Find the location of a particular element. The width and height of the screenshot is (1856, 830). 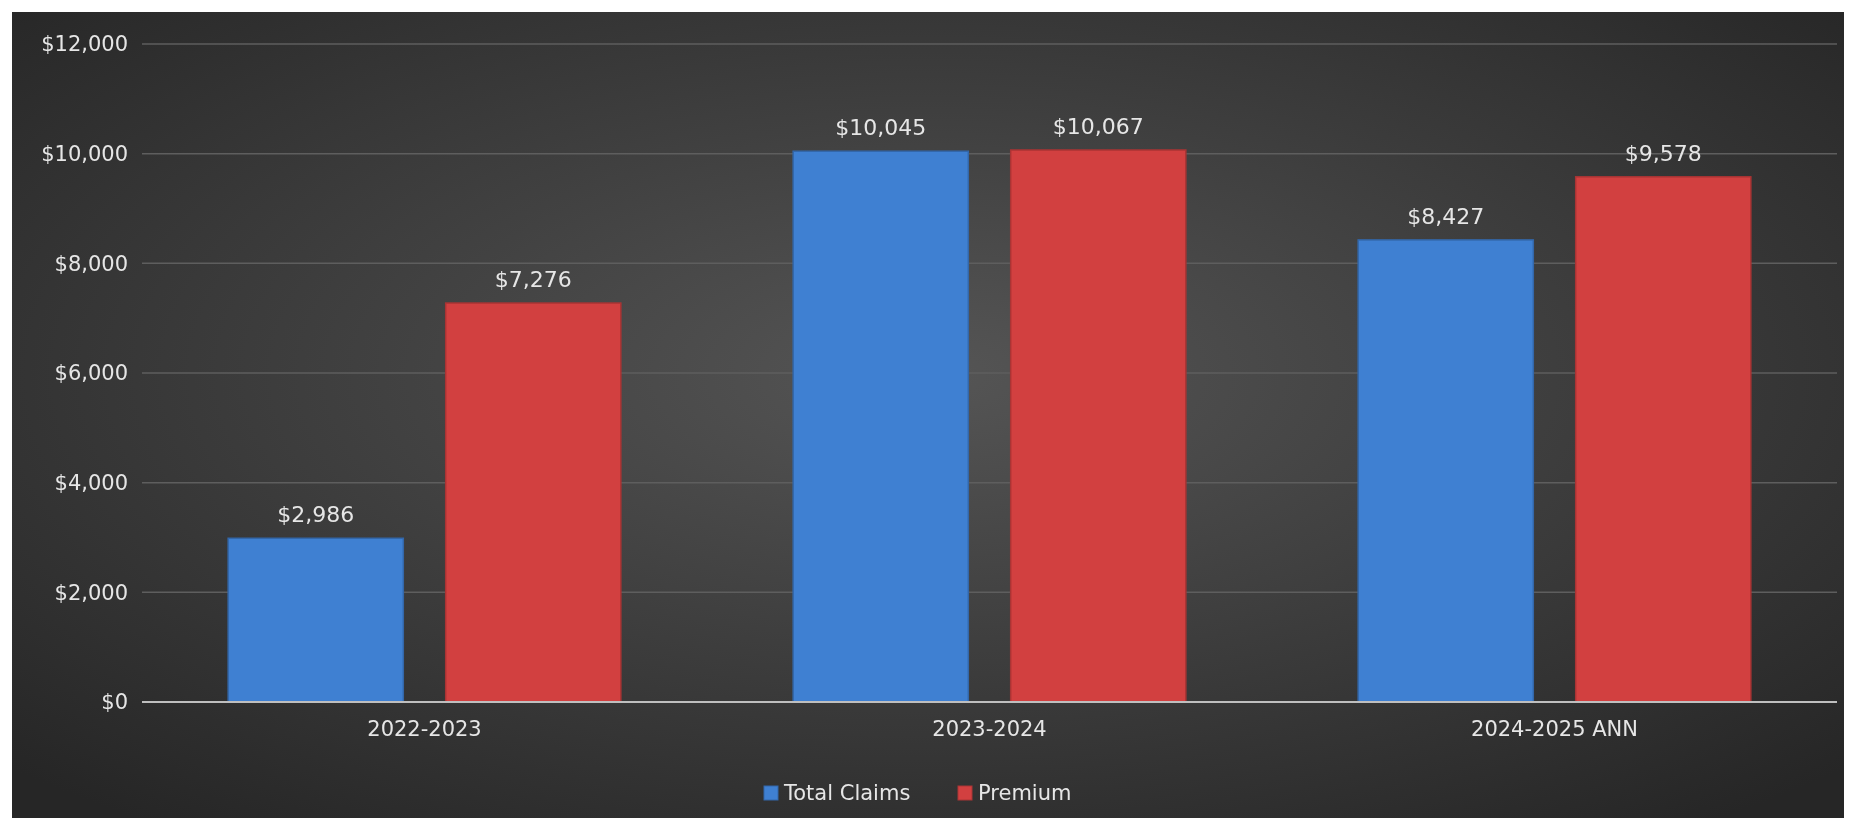

y-tick-label: $6,000 is located at coordinates (91, 373).